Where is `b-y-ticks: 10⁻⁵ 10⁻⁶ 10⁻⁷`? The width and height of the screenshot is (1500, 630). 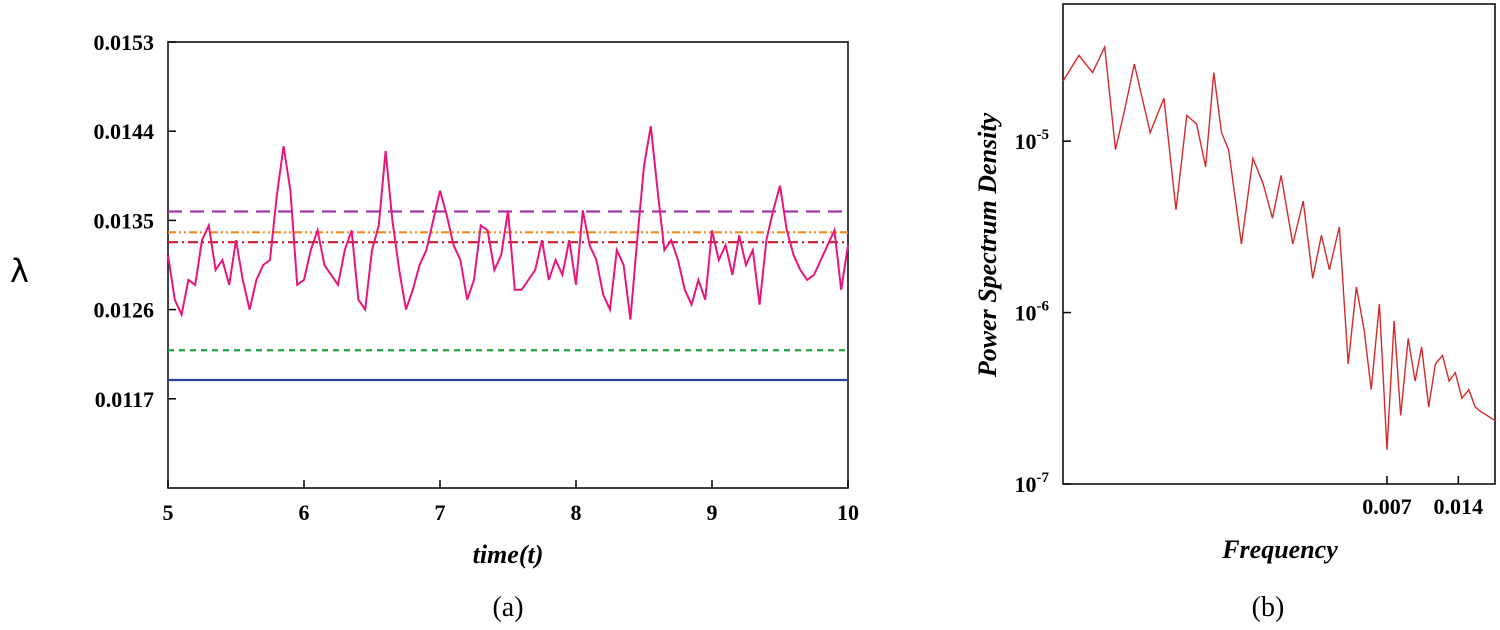
b-y-ticks: 10⁻⁵ 10⁻⁶ 10⁻⁷ is located at coordinates (1043, 312).